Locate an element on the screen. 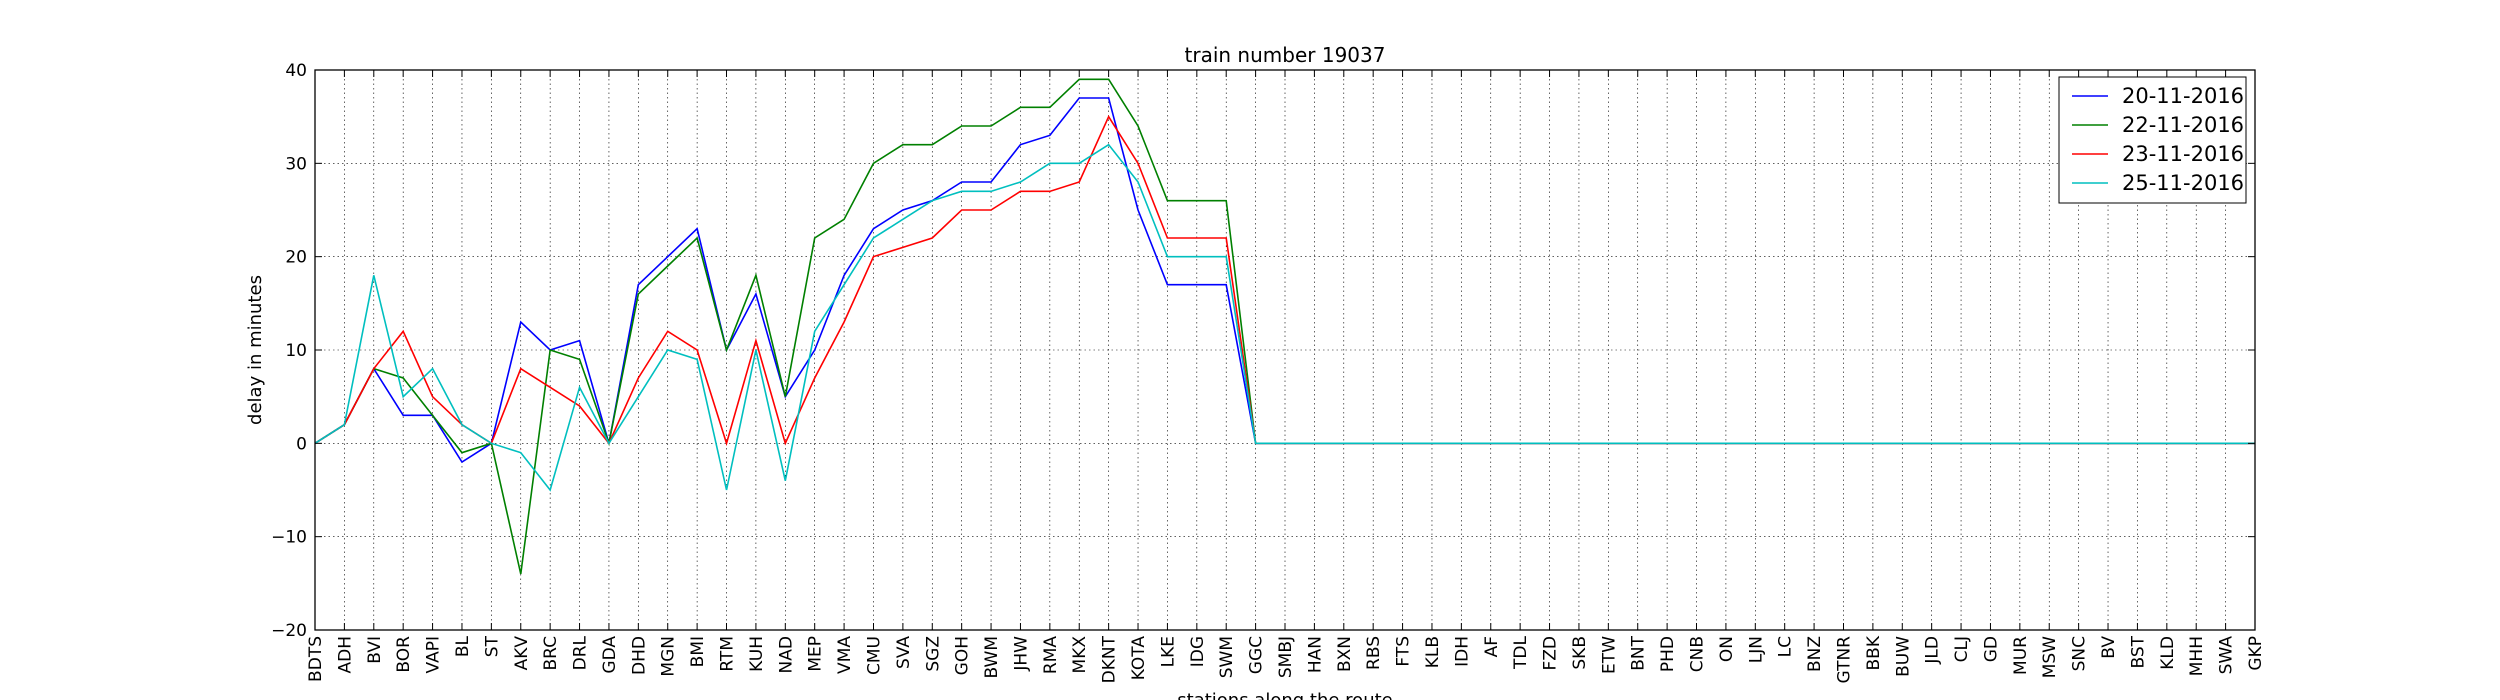 The height and width of the screenshot is (700, 2500). x-tick-label: CLJ is located at coordinates (1962, 649).